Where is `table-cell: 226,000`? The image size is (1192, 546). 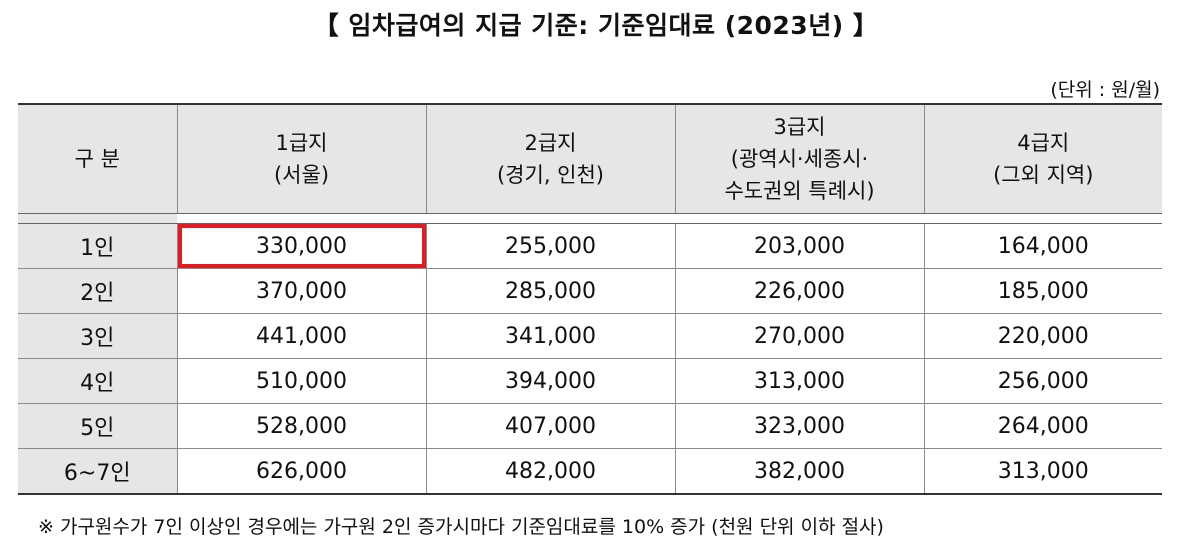 table-cell: 226,000 is located at coordinates (799, 291).